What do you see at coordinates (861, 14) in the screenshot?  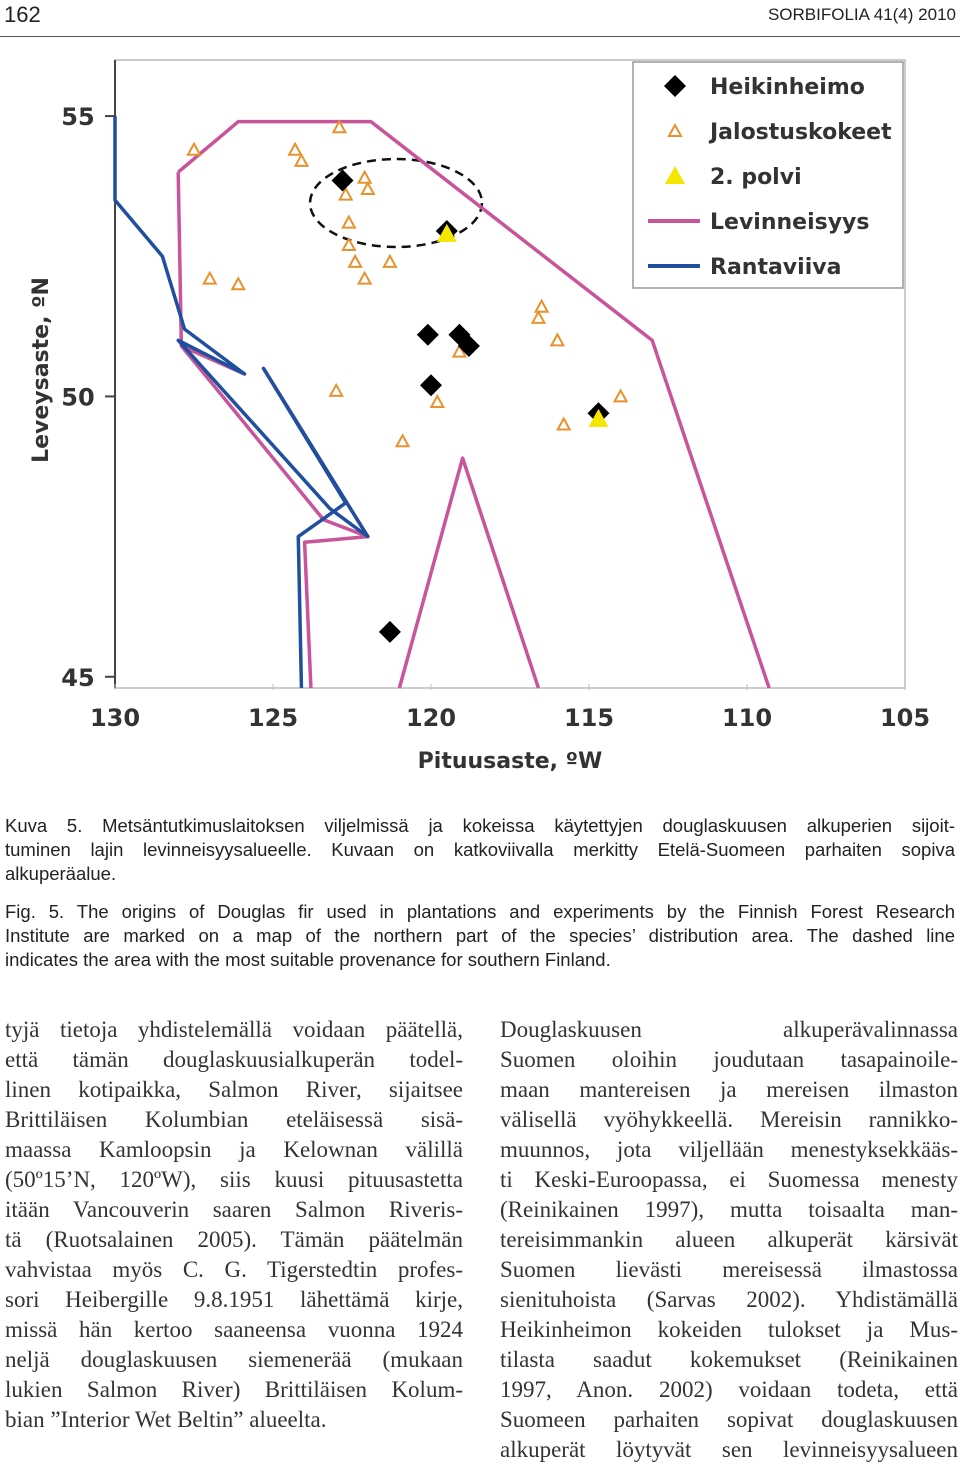 I see `journal-header: SORBIFOLIA 41(4) 2010` at bounding box center [861, 14].